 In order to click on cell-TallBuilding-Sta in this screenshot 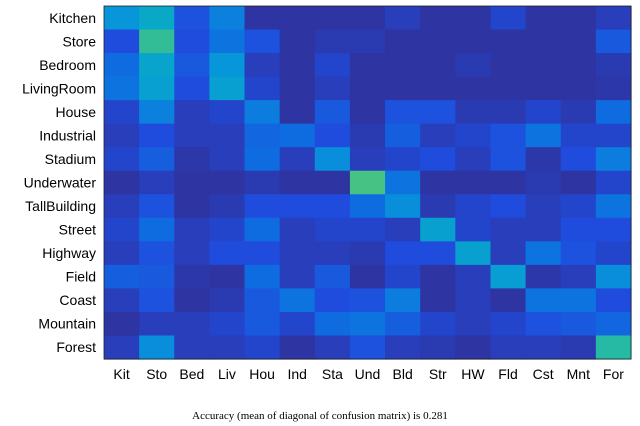, I will do `click(332, 206)`.